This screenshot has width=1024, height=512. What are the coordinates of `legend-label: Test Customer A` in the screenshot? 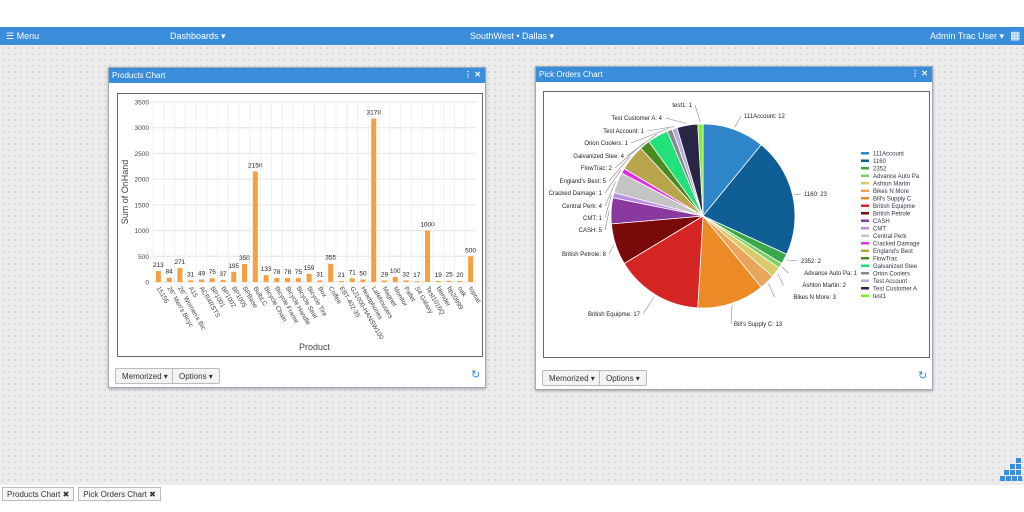 It's located at (895, 290).